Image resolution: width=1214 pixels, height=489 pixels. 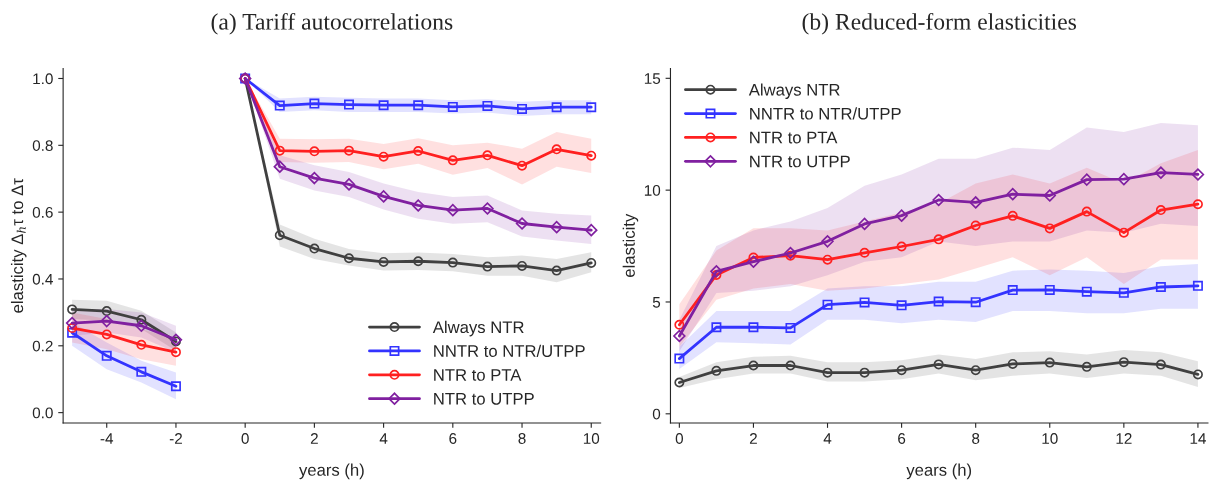 I want to click on y-tick-label: 10, so click(x=652, y=190).